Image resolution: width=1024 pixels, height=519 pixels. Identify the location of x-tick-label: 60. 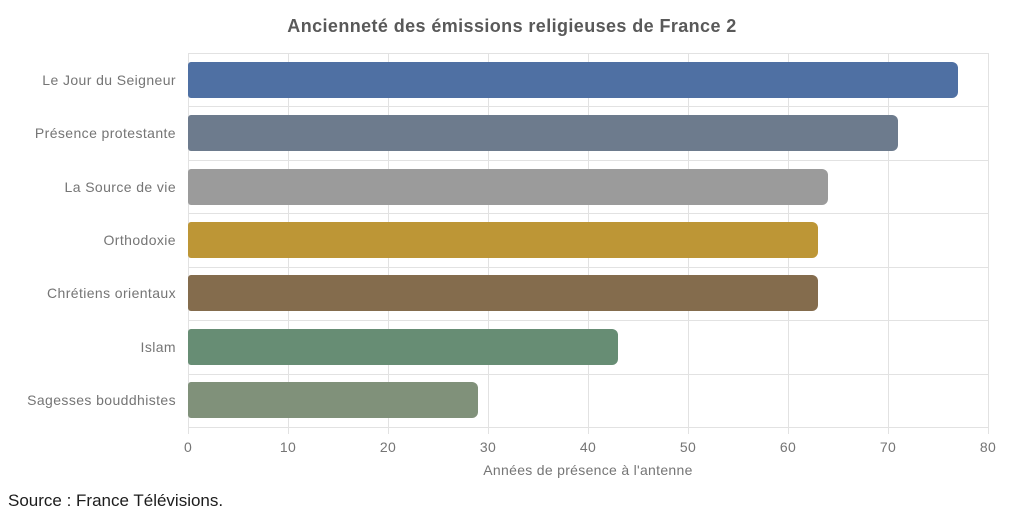
(788, 447).